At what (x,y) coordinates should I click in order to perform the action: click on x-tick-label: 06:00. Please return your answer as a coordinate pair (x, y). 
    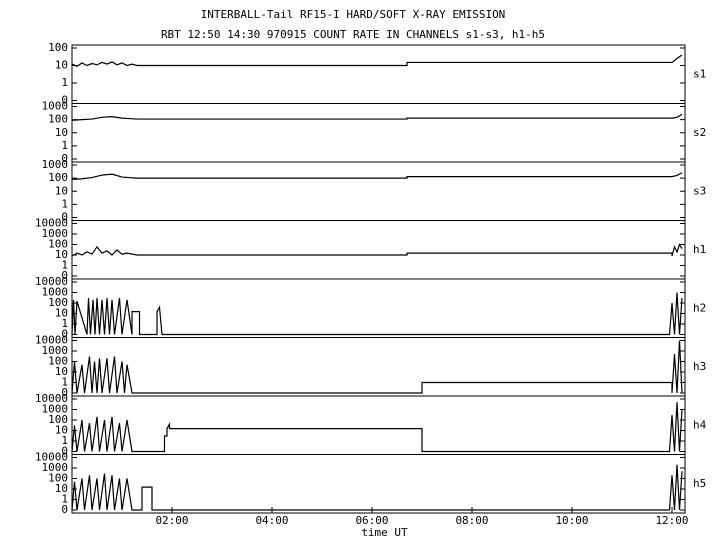
    Looking at the image, I should click on (371, 520).